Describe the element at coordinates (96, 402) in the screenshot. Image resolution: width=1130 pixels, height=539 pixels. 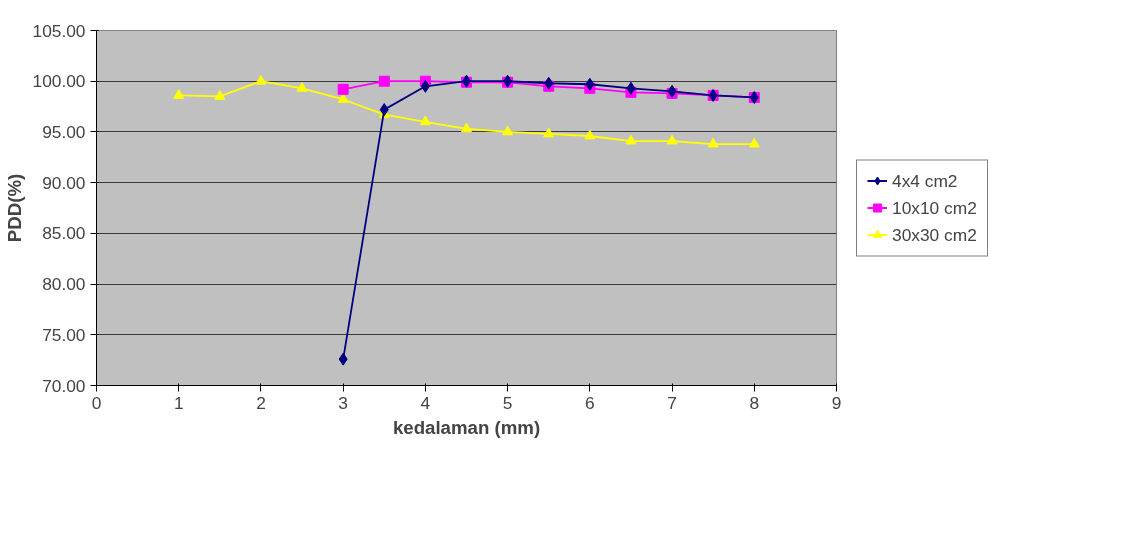
I see `x-tick-label: 0` at that location.